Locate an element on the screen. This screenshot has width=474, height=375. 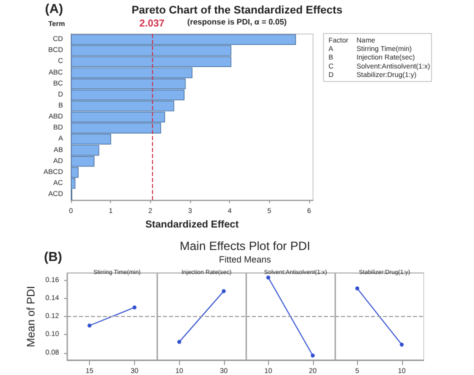
x-axis-title: Standardized Effect is located at coordinates (192, 225).